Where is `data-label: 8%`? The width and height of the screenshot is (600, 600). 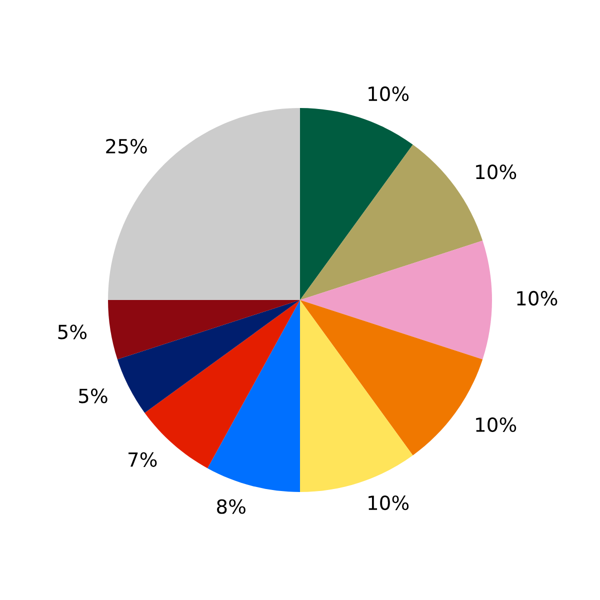
data-label: 8% is located at coordinates (231, 506).